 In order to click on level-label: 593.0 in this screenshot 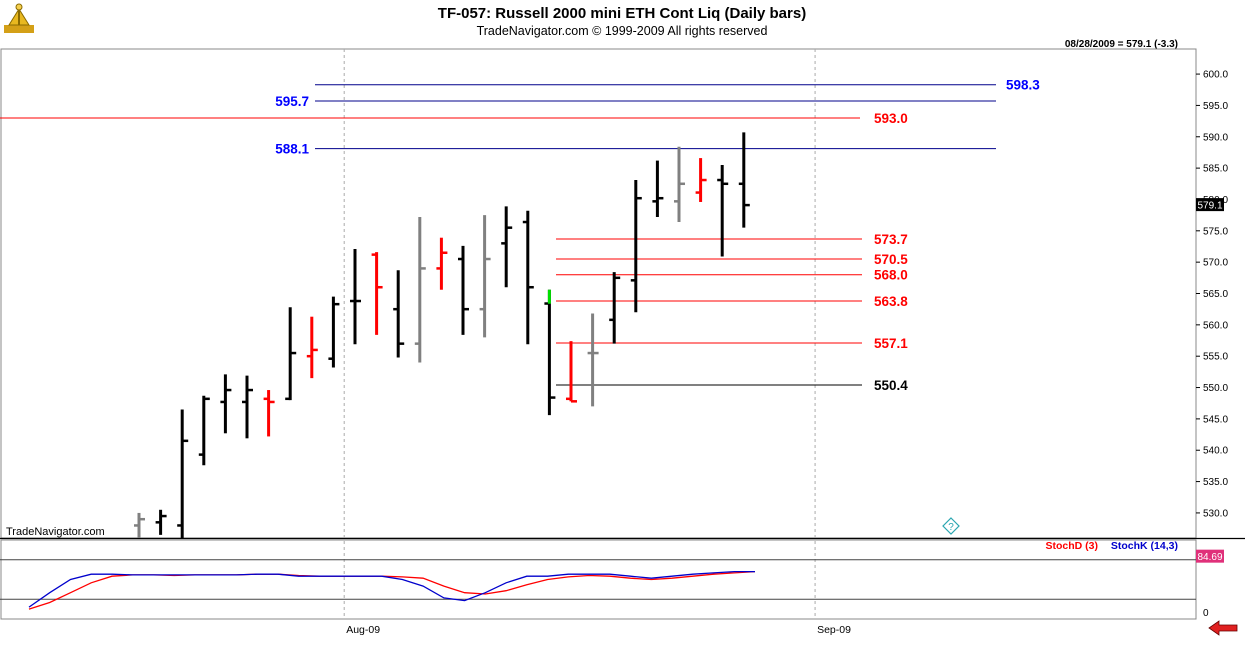, I will do `click(891, 118)`.